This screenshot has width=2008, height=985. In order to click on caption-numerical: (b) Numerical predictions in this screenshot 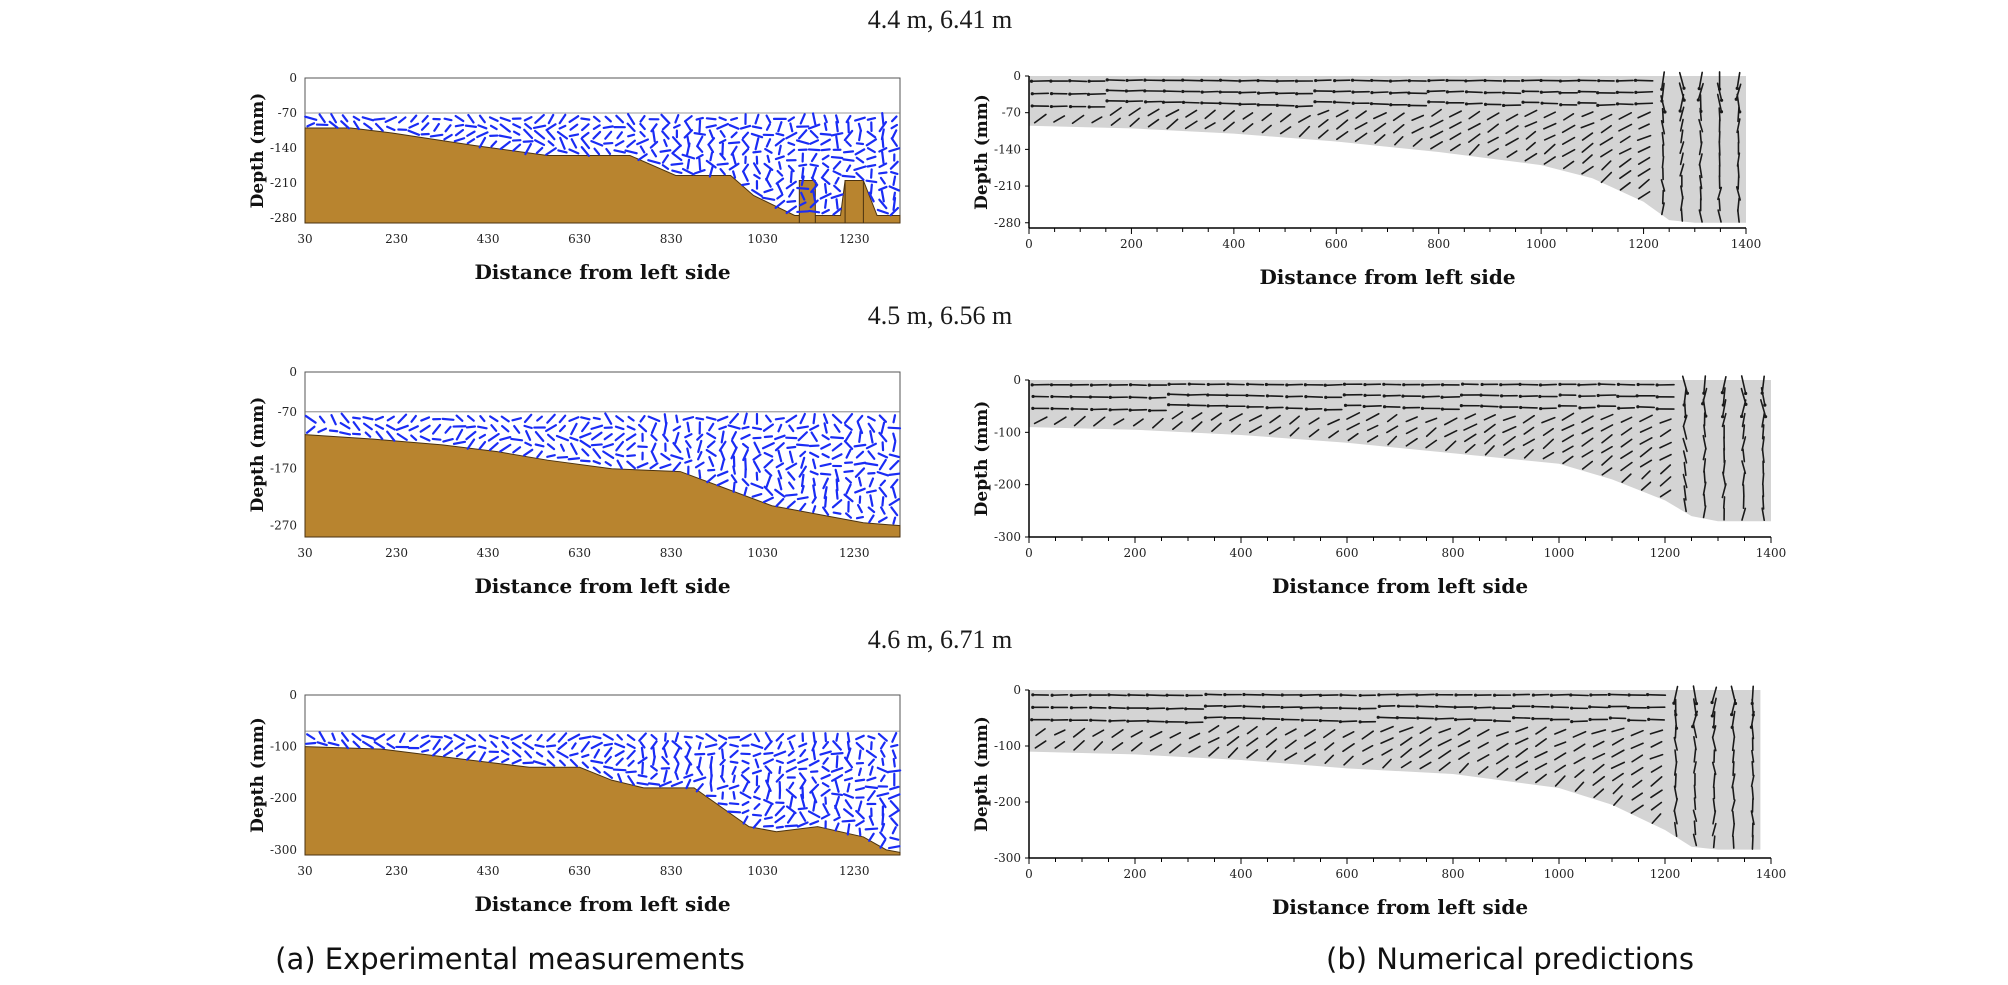, I will do `click(1510, 959)`.